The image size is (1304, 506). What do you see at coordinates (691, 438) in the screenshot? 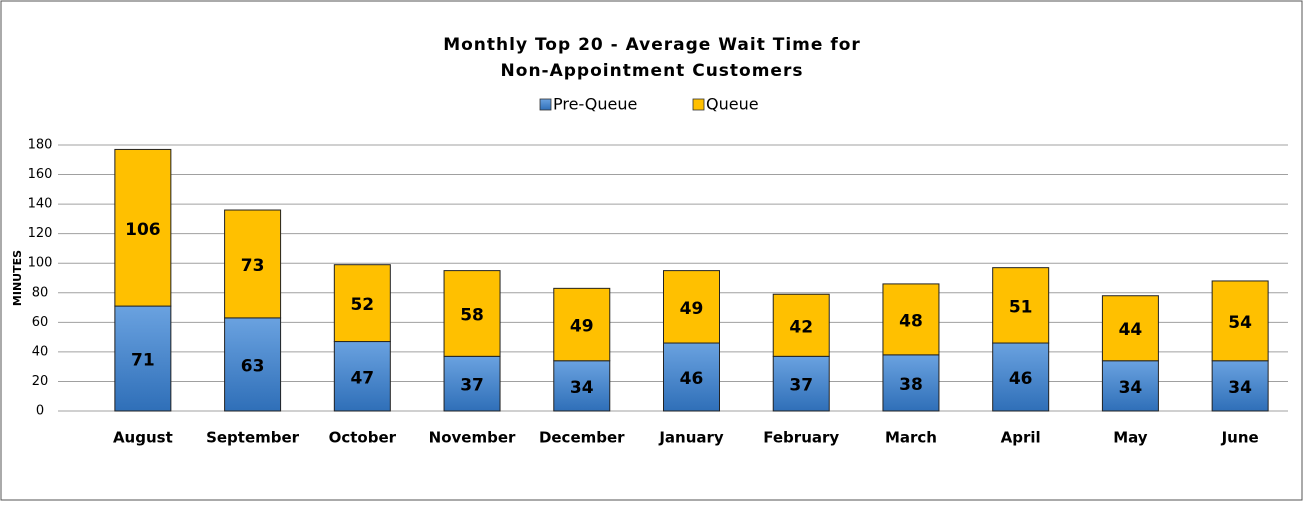
I see `x-tick-label: January` at bounding box center [691, 438].